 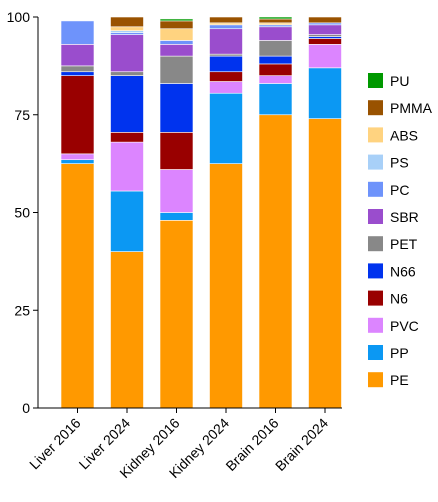 What do you see at coordinates (226, 76) in the screenshot?
I see `bar-segment-kidney-2024-n6` at bounding box center [226, 76].